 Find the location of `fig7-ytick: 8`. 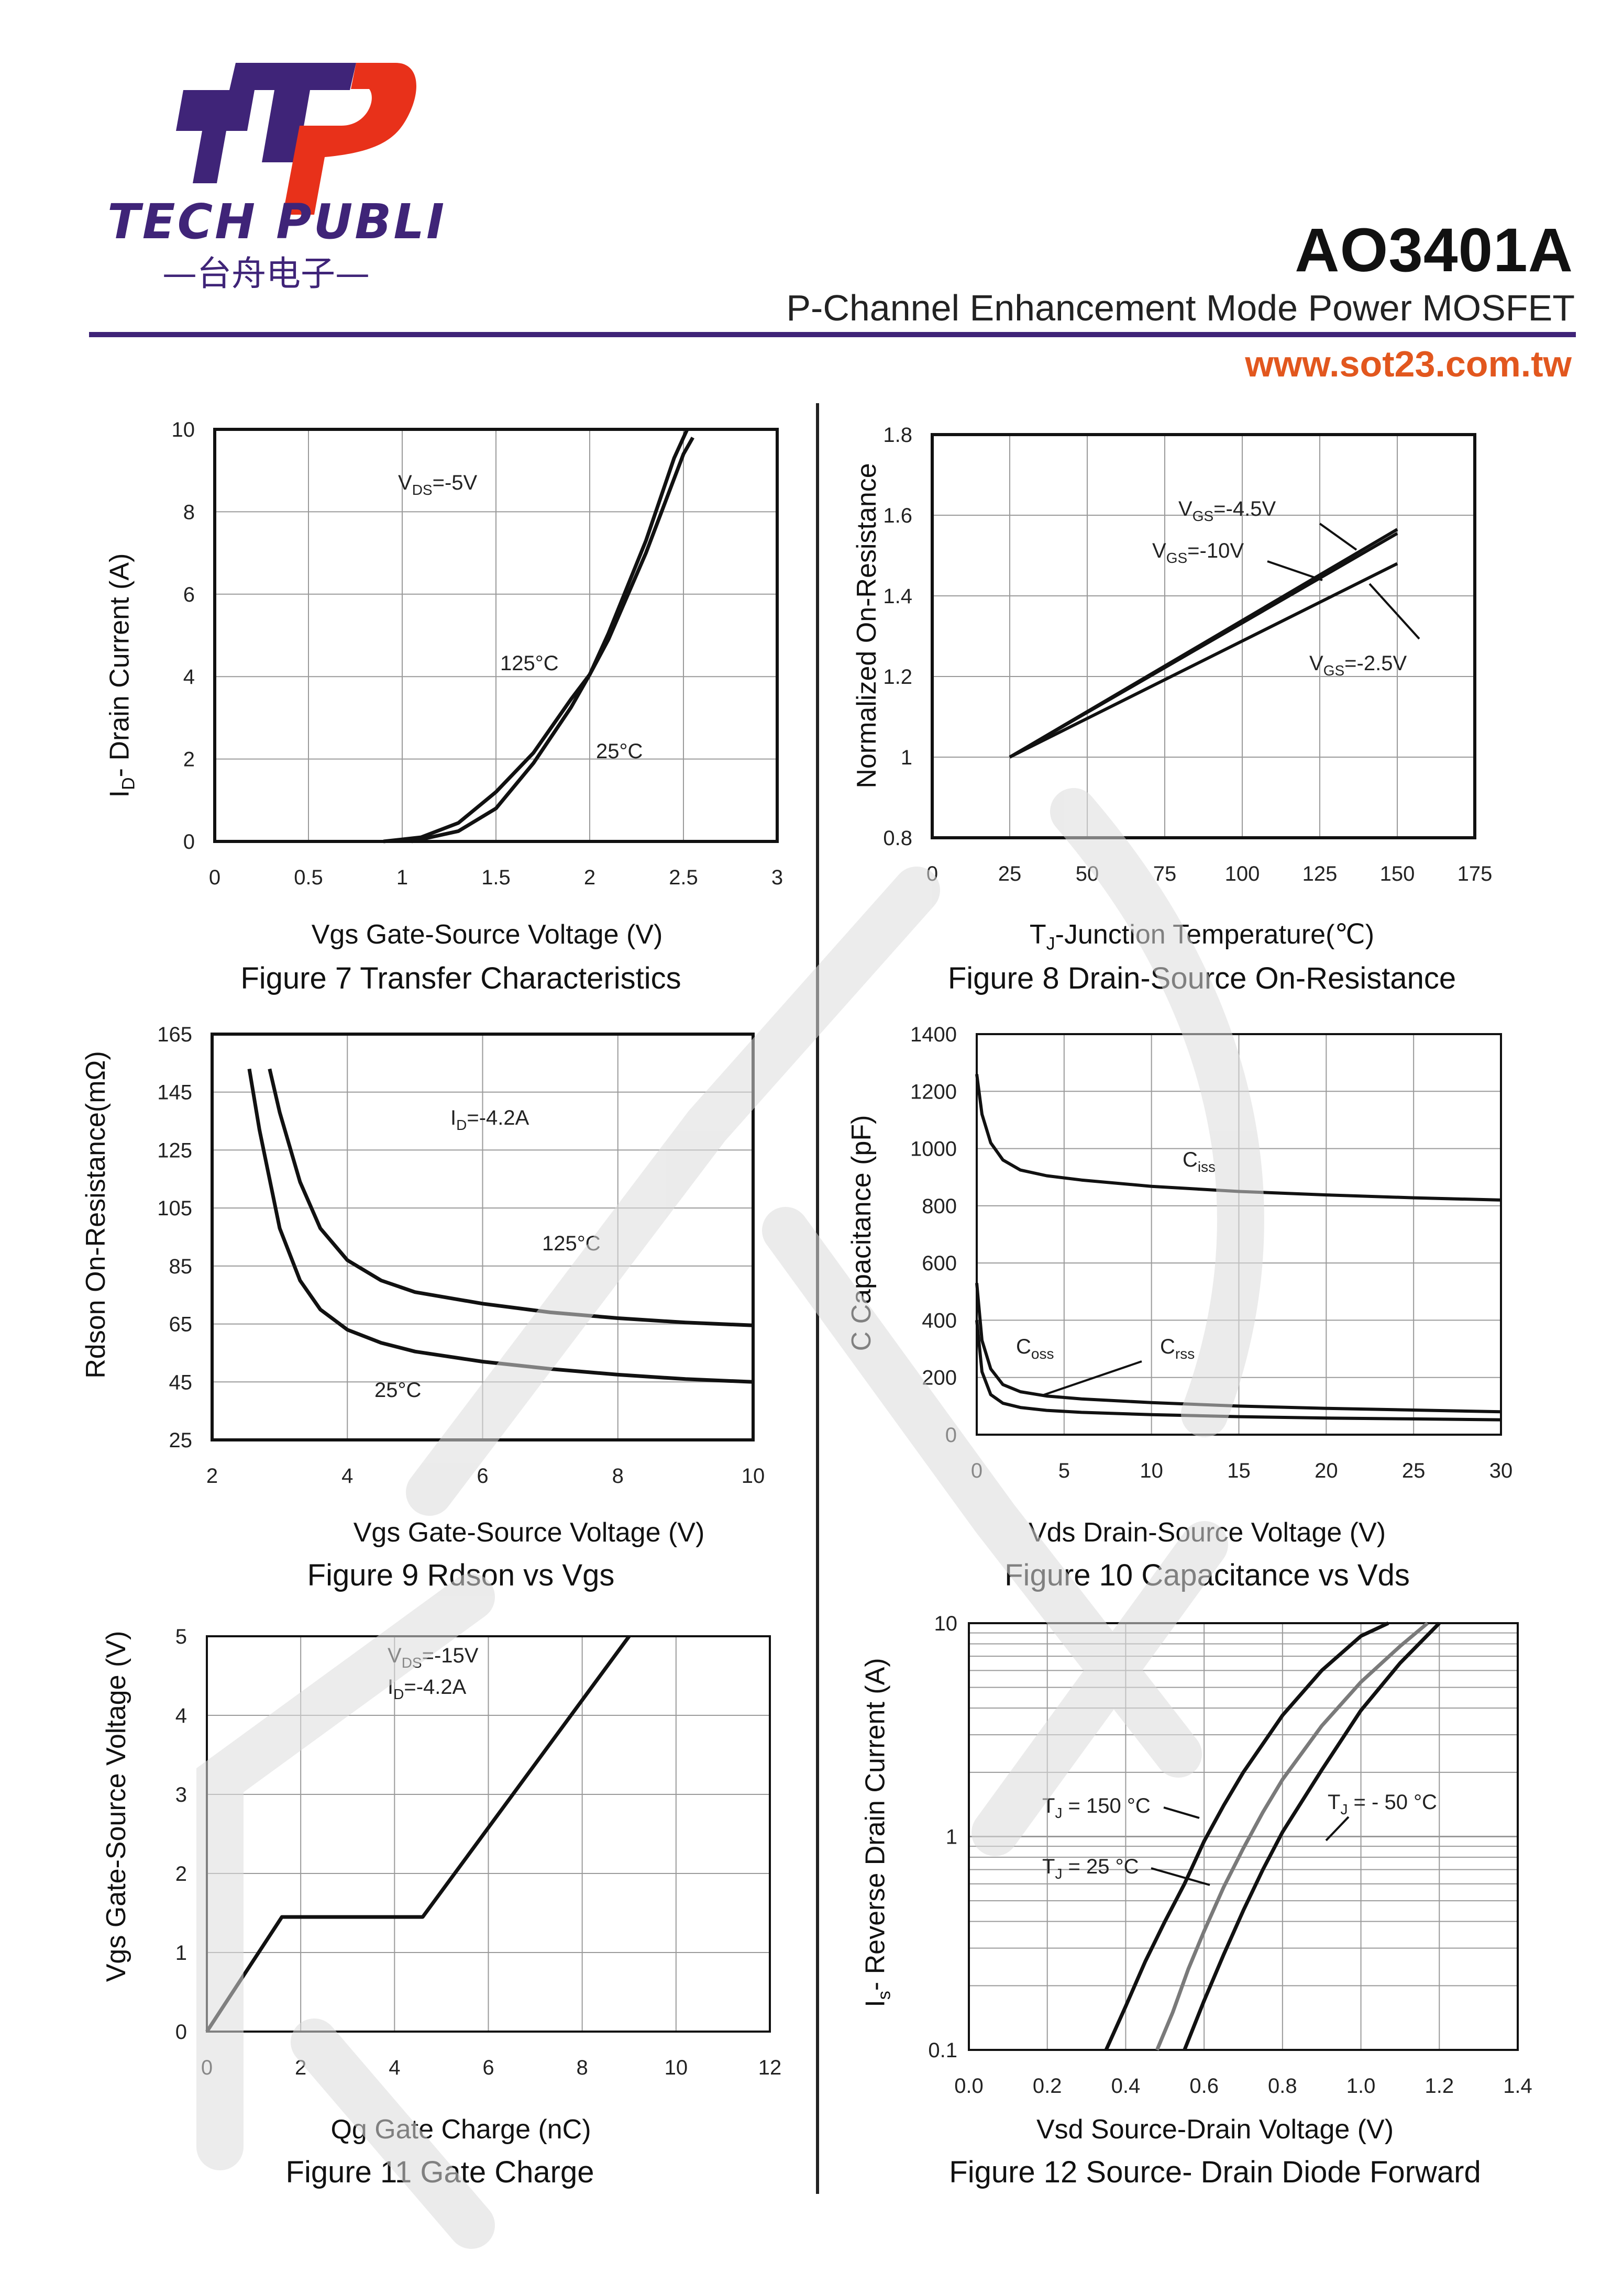

fig7-ytick: 8 is located at coordinates (189, 512).